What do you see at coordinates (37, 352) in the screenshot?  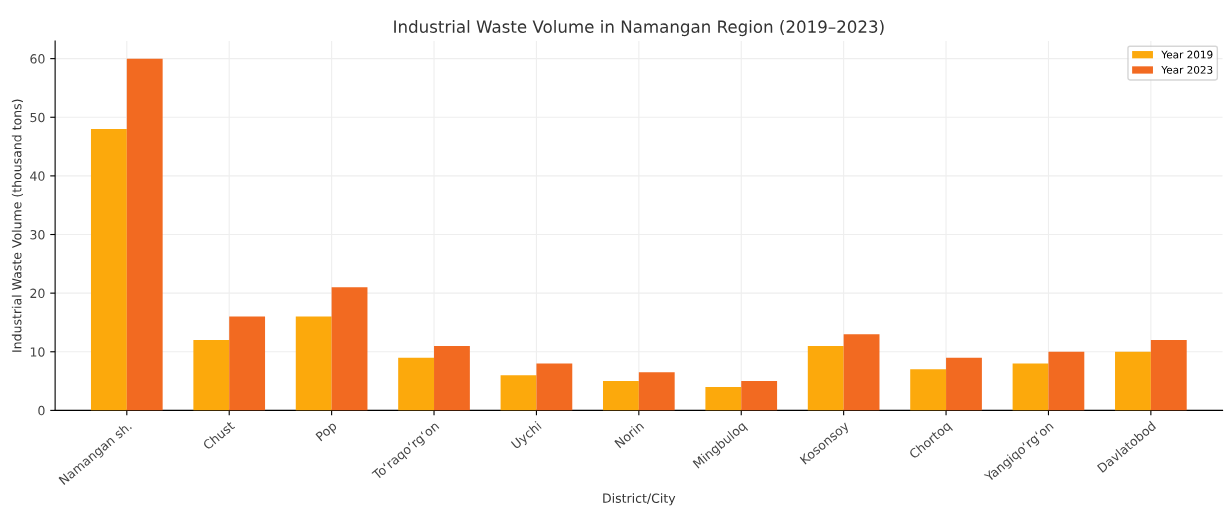 I see `y-tick-label: 10` at bounding box center [37, 352].